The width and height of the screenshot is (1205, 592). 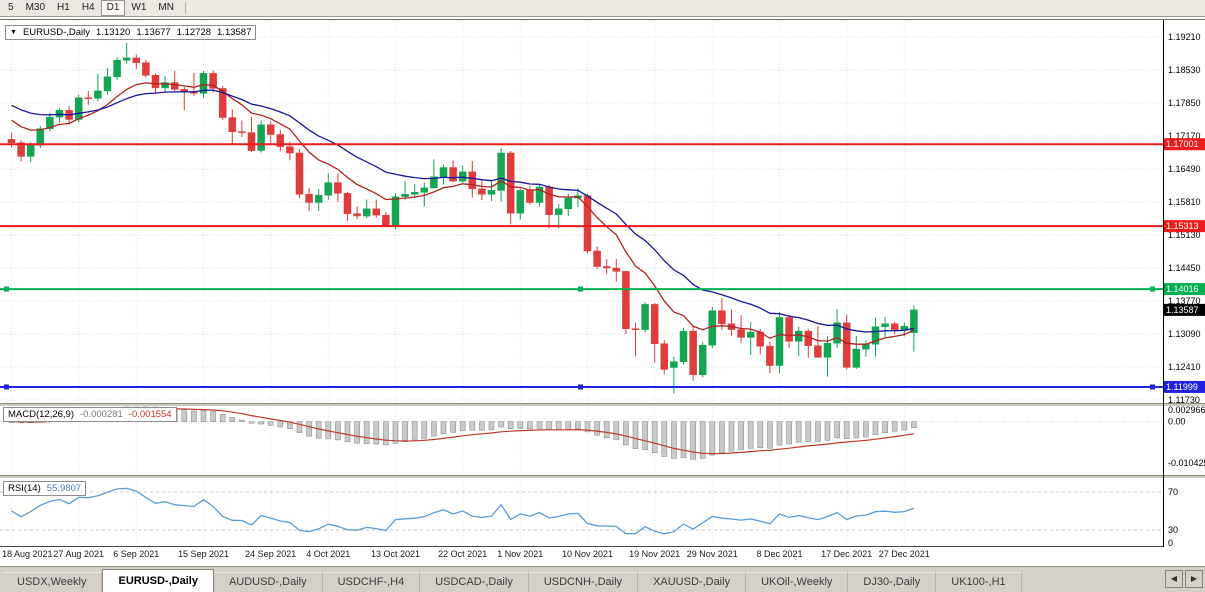 What do you see at coordinates (712, 554) in the screenshot?
I see `date-axis-label: 29 Nov 2021` at bounding box center [712, 554].